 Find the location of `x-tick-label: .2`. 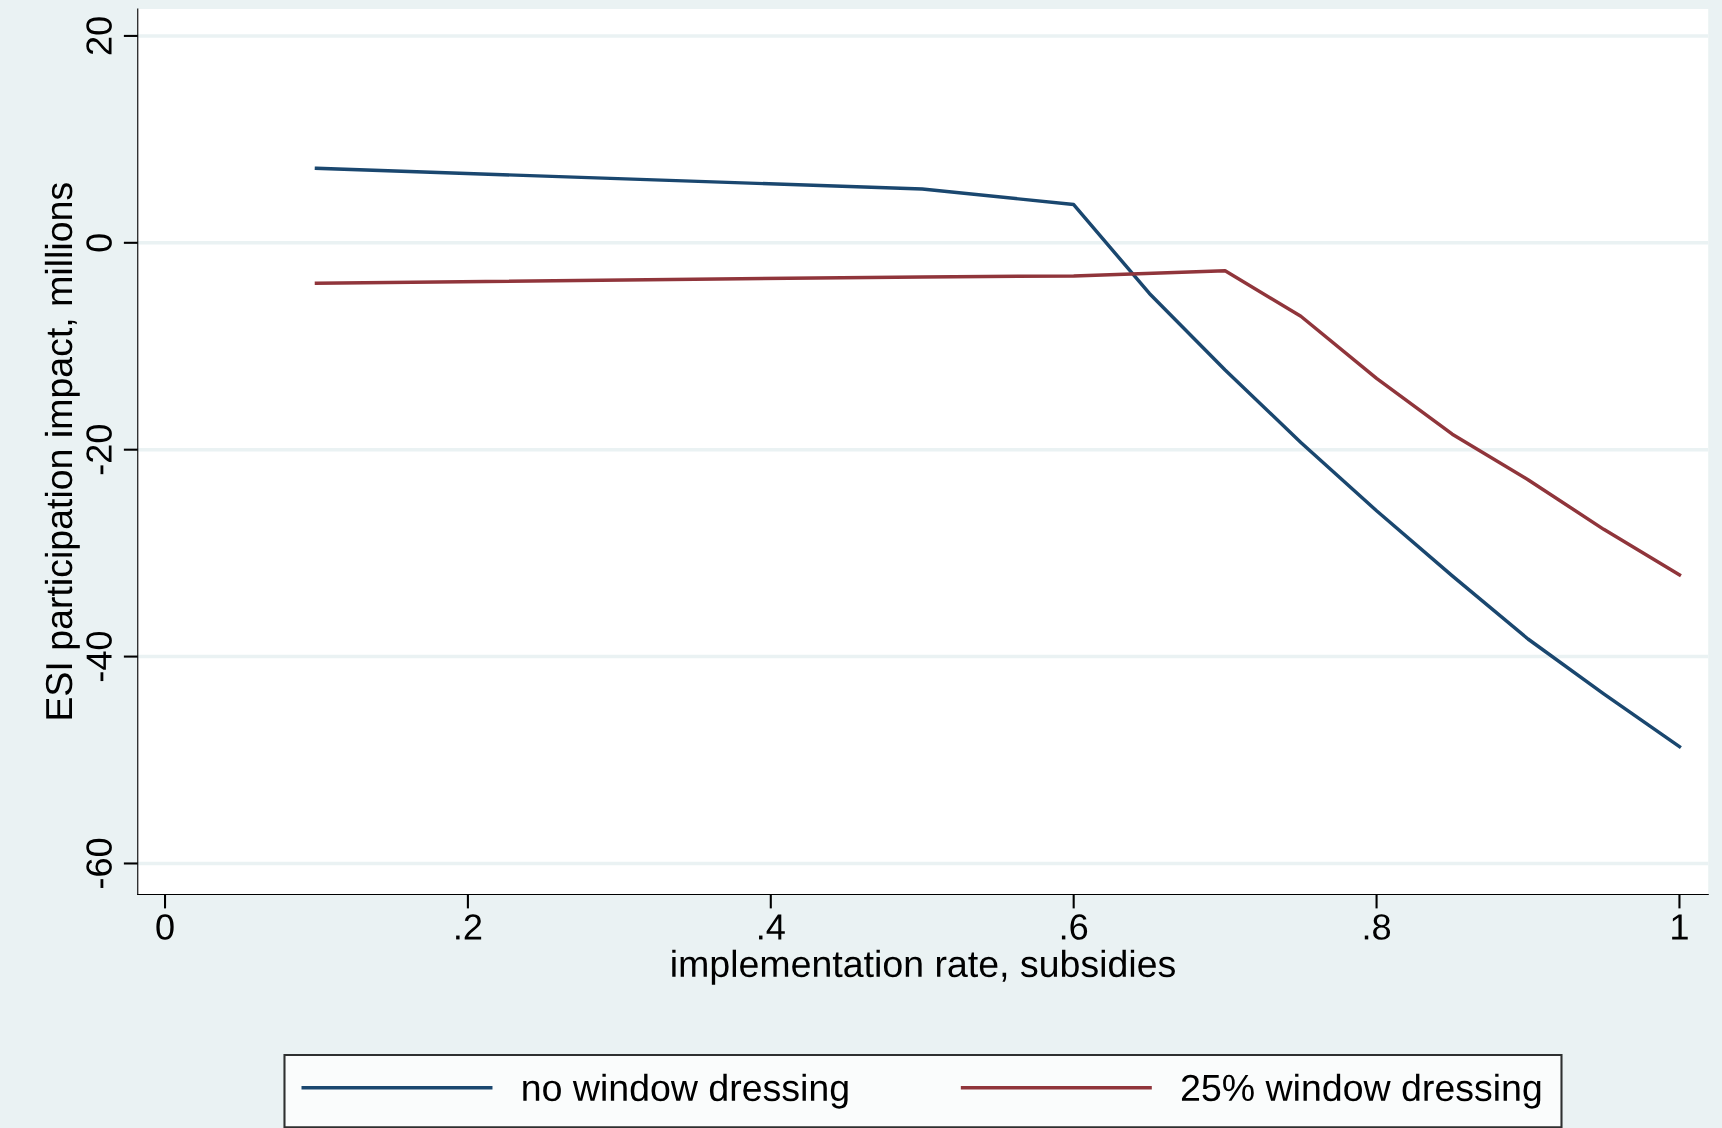

x-tick-label: .2 is located at coordinates (469, 927).